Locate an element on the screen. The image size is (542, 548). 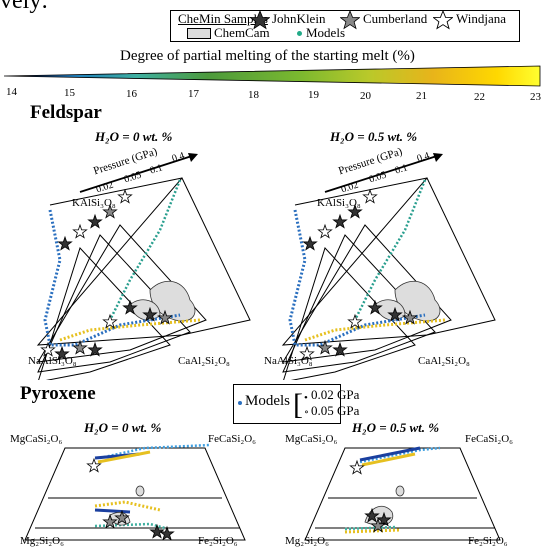
bracket-icon: [ is located at coordinates (298, 404).